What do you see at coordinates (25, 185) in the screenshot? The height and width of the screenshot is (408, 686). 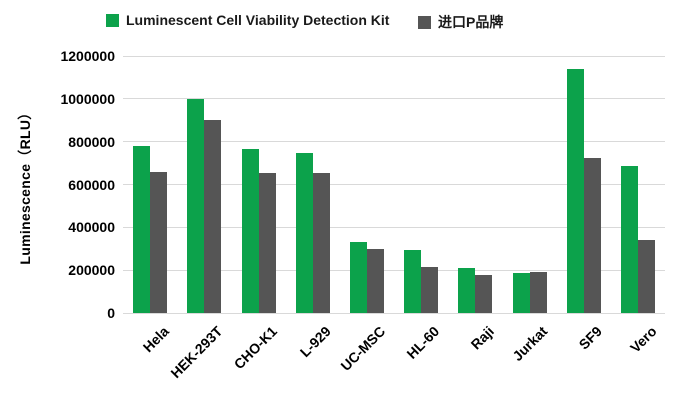 I see `y-axis-title: Luminescence（RLU）` at bounding box center [25, 185].